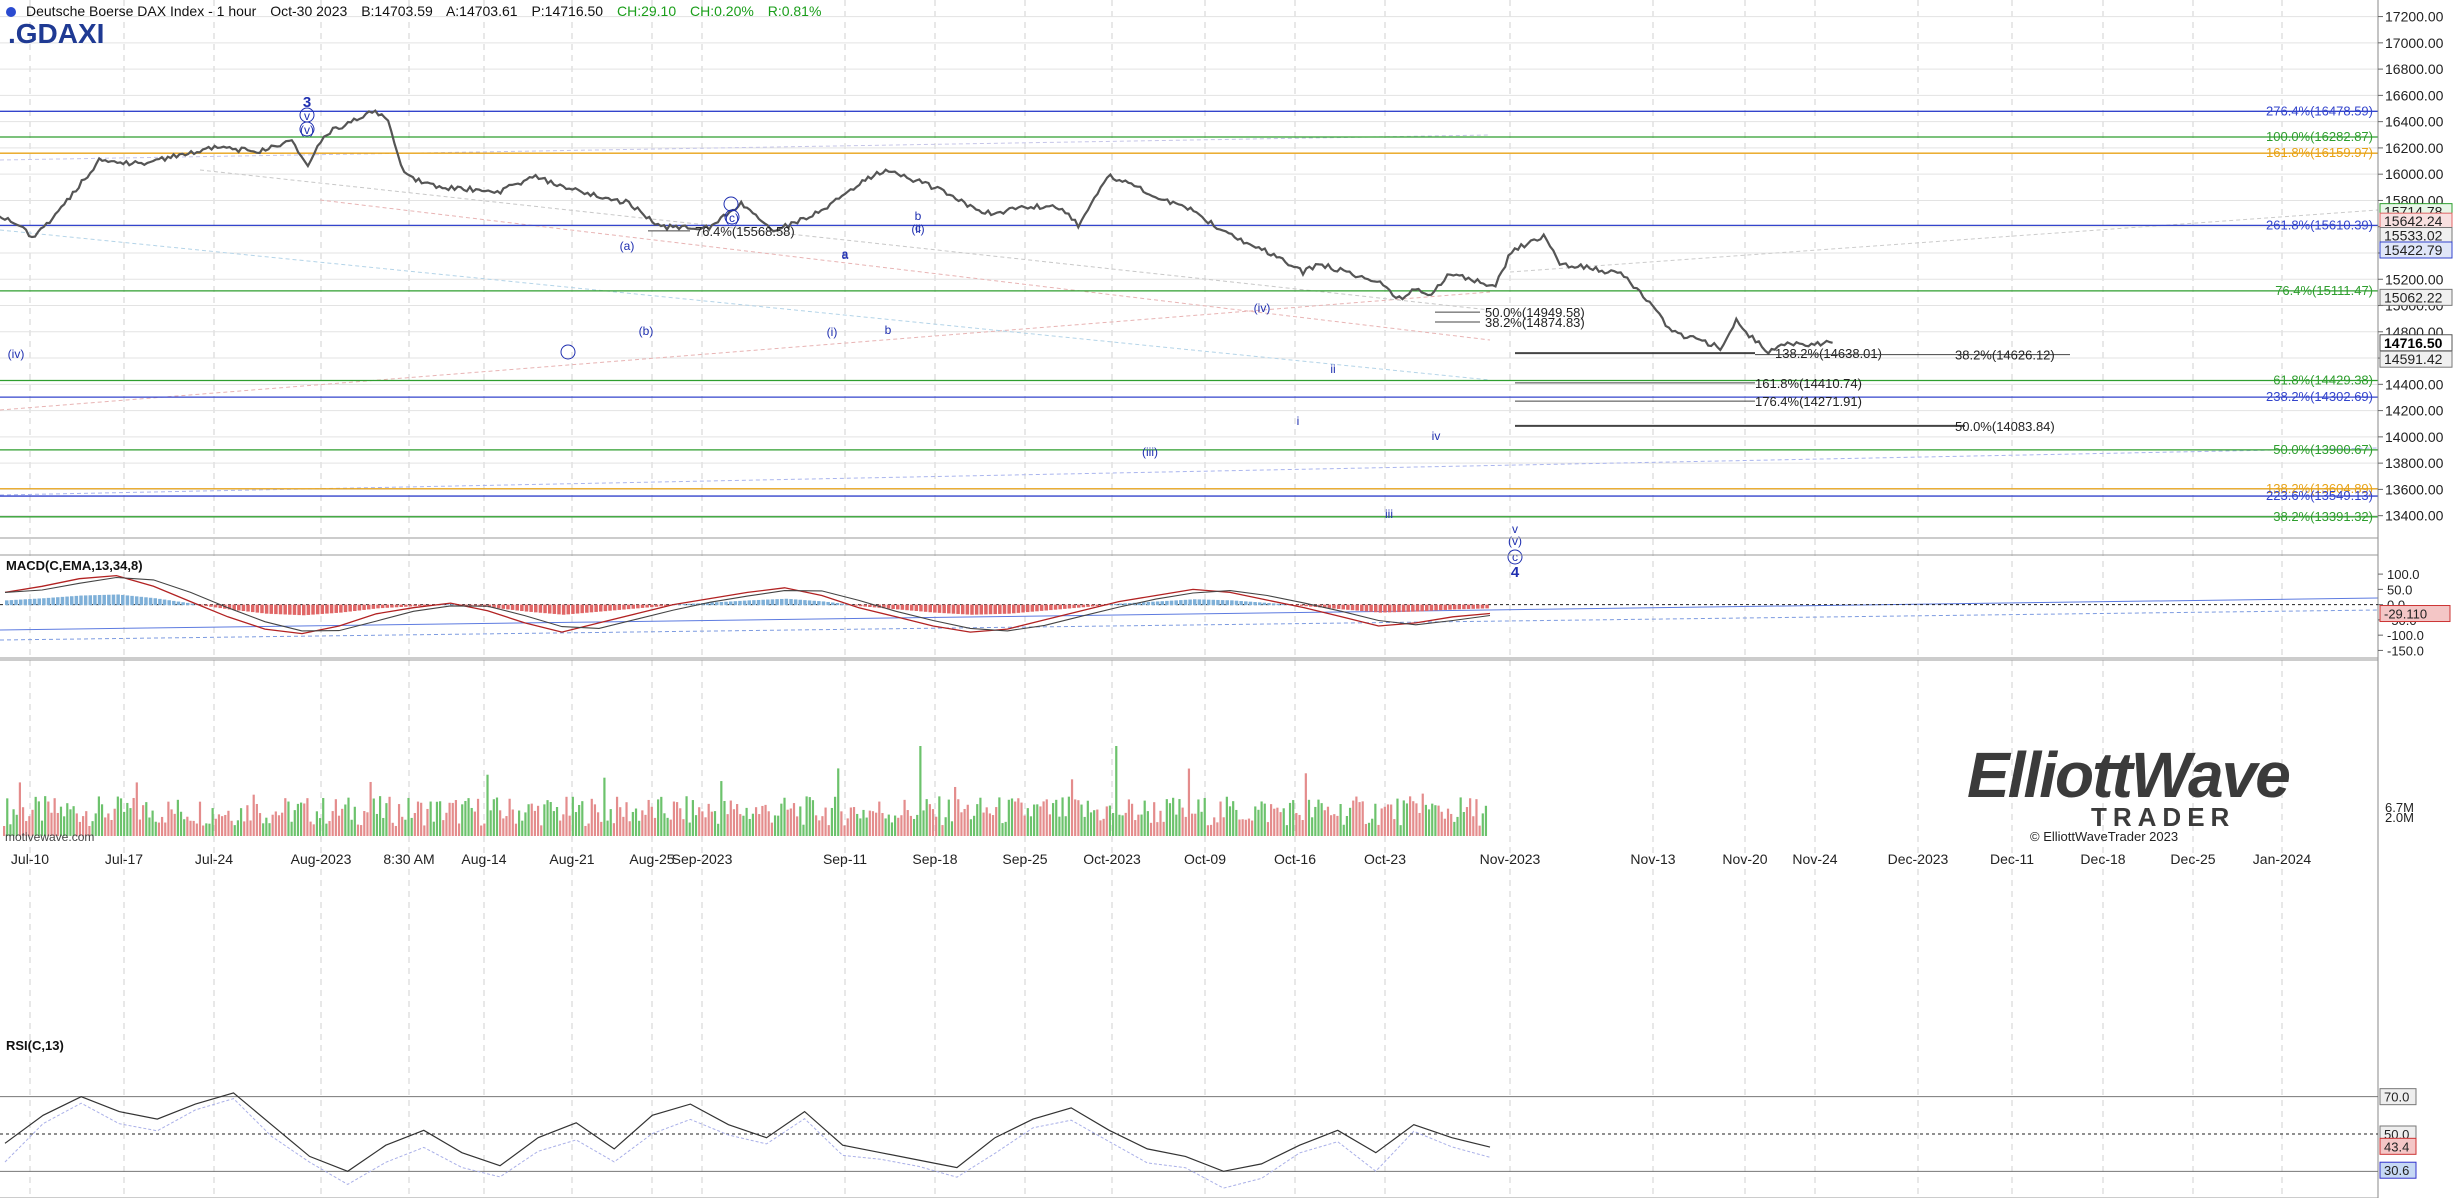 The image size is (2453, 1198). What do you see at coordinates (2403, 574) in the screenshot?
I see `macd-tick-label: 100.0` at bounding box center [2403, 574].